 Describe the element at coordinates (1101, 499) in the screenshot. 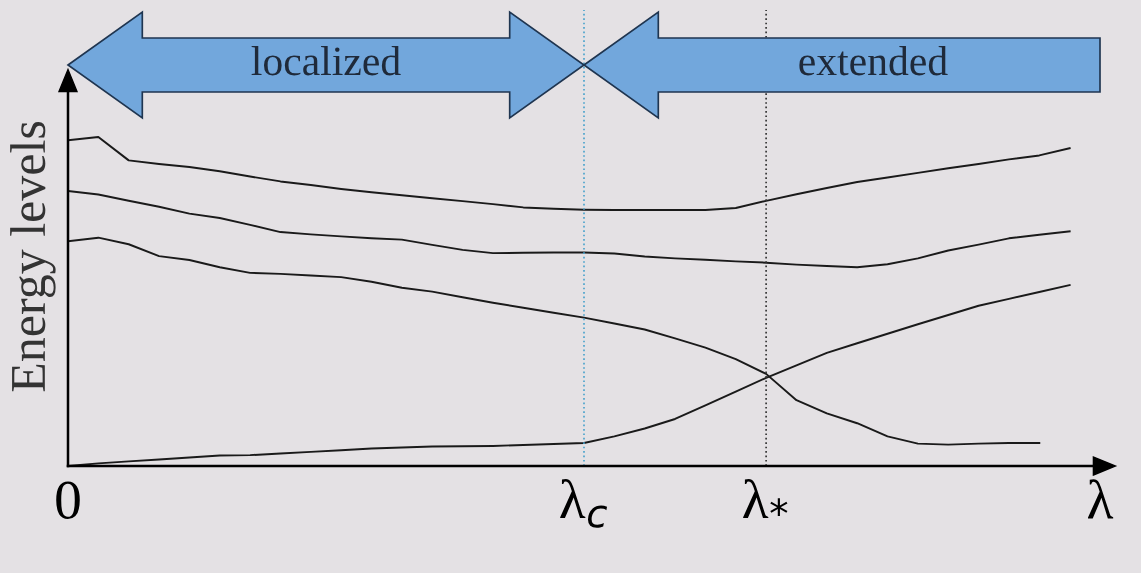

I see `x-tick-label: λ` at that location.